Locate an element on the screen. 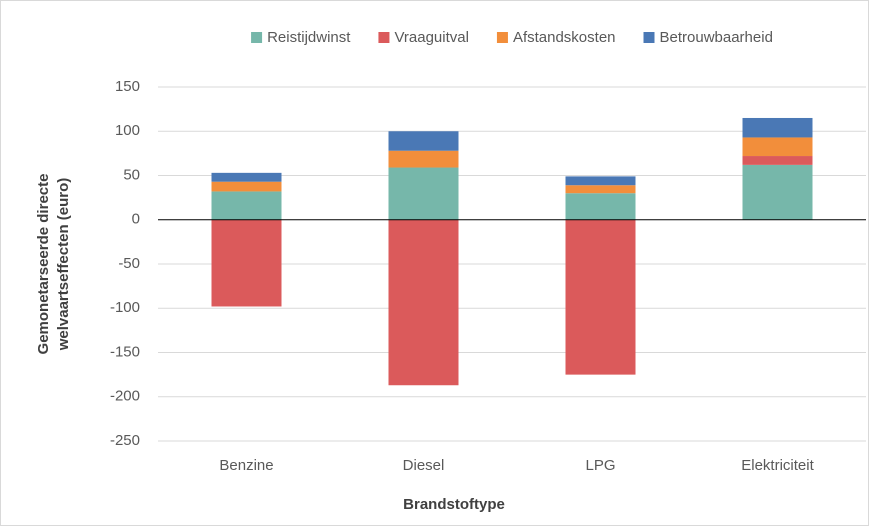 Image resolution: width=869 pixels, height=526 pixels. legend-label: Vraaguitval is located at coordinates (431, 37).